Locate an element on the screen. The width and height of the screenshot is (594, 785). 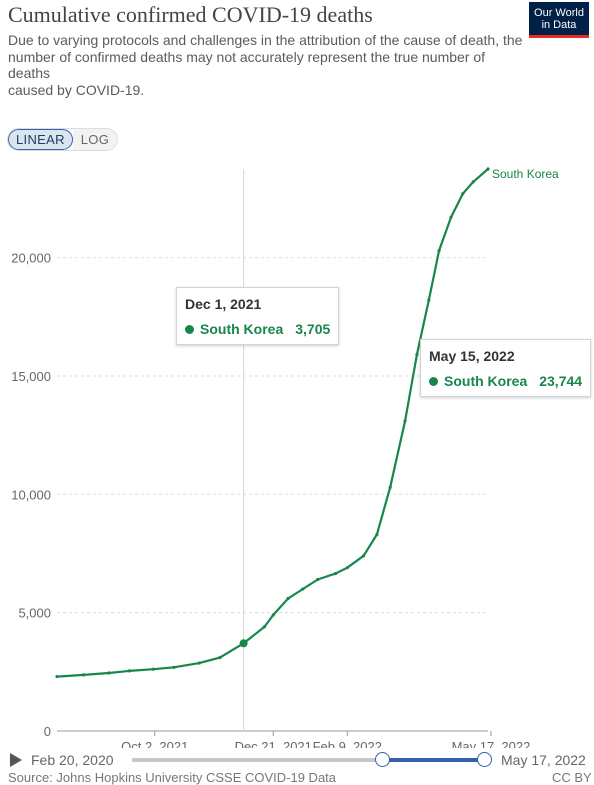
timeline-selected-range is located at coordinates (432, 760).